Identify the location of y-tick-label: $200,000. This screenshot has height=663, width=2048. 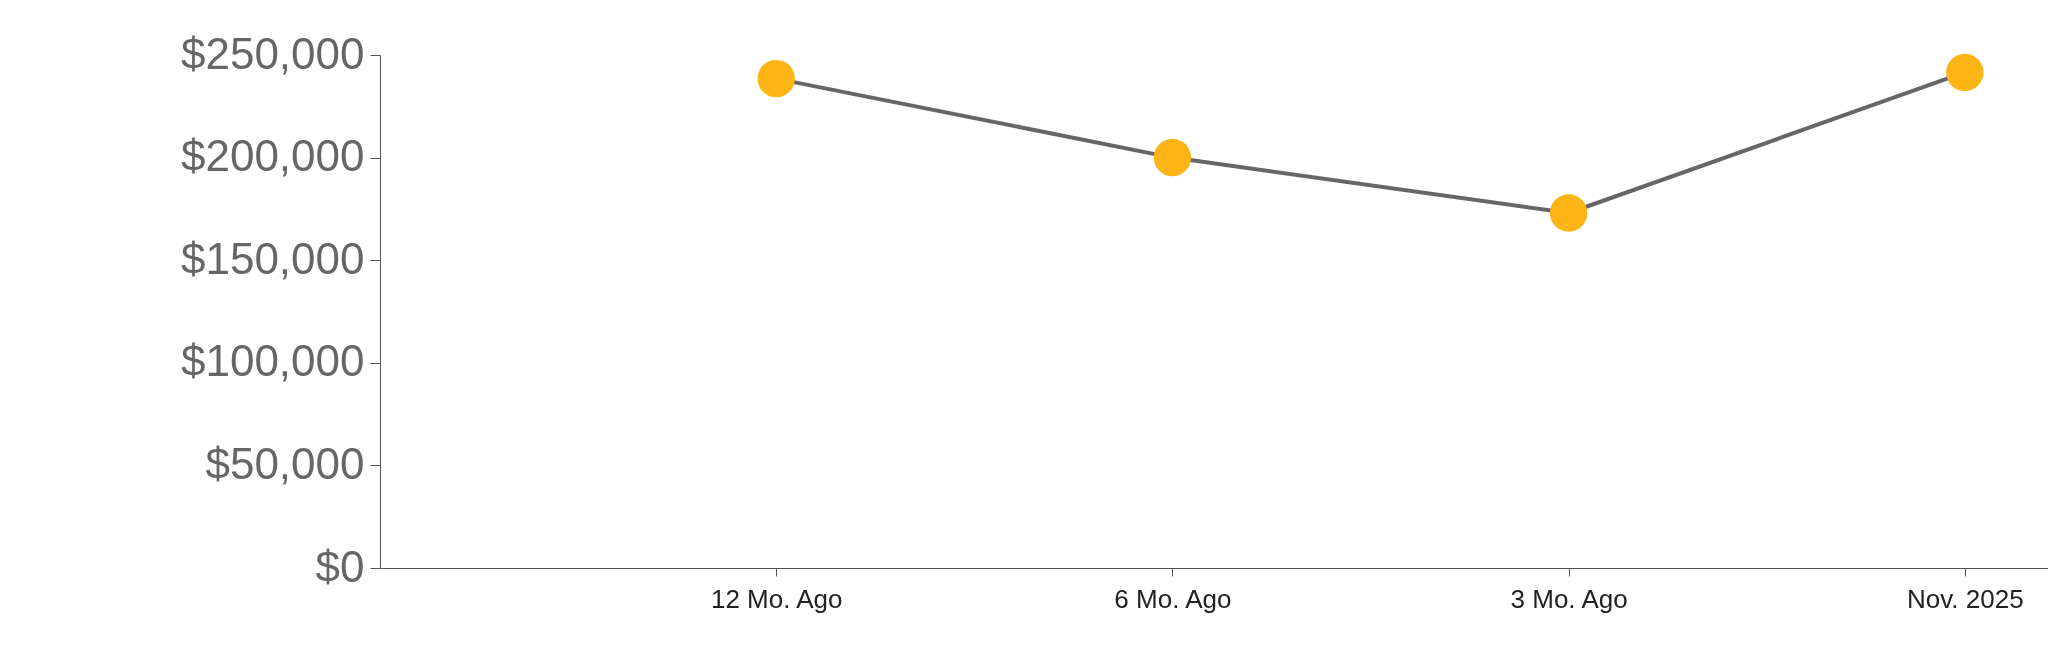
(272, 156).